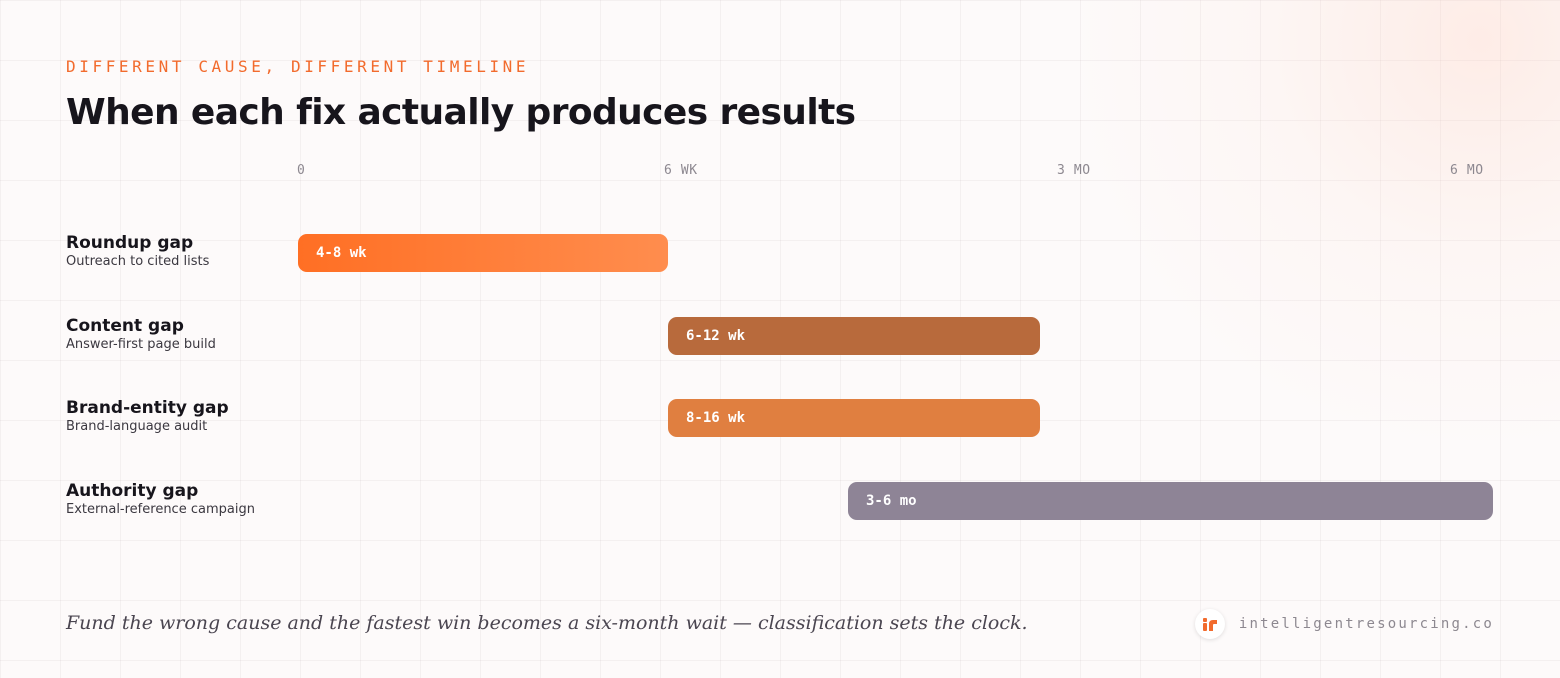 Image resolution: width=1560 pixels, height=678 pixels. What do you see at coordinates (1366, 624) in the screenshot?
I see `brand-domain: intelligentresourcing.co` at bounding box center [1366, 624].